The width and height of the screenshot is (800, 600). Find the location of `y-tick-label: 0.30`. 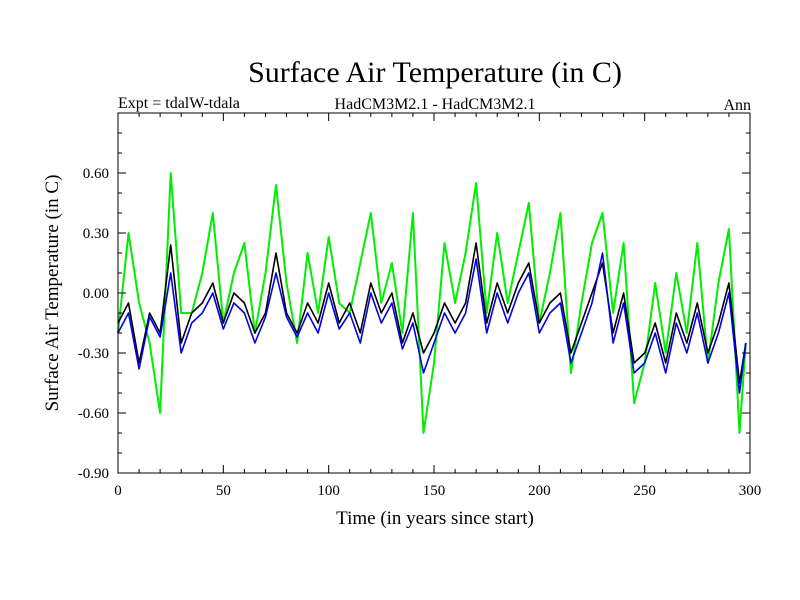

y-tick-label: 0.30 is located at coordinates (96, 234).